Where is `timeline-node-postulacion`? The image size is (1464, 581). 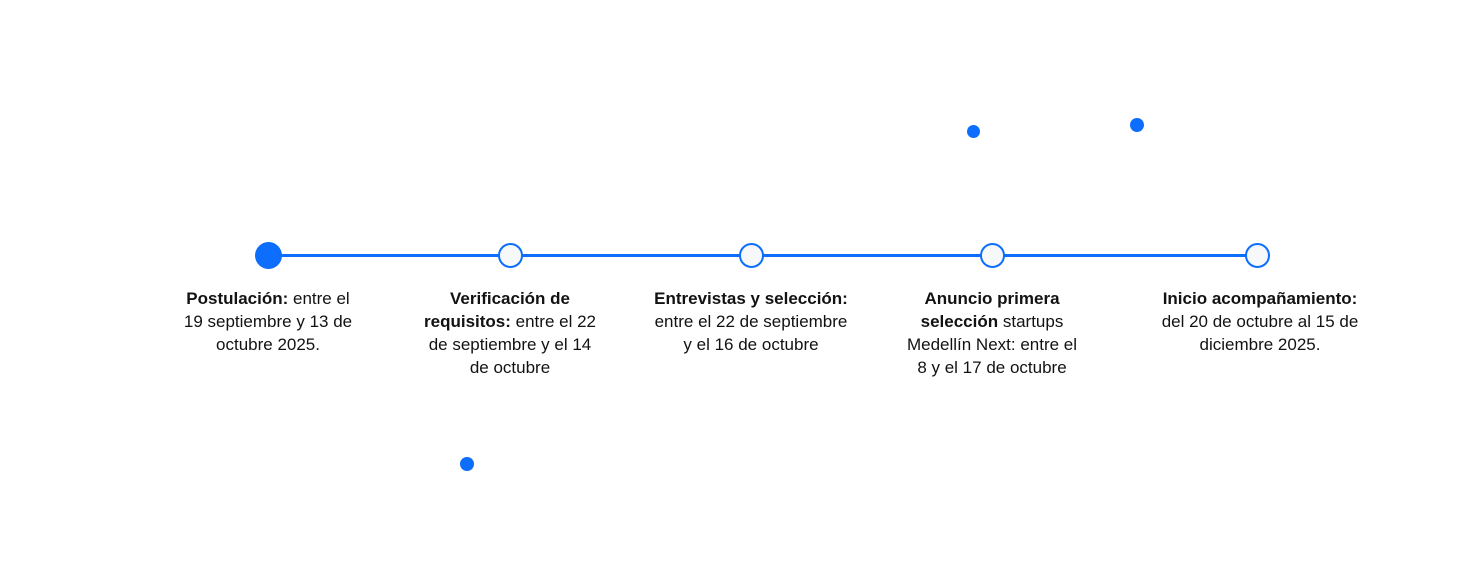
timeline-node-postulacion is located at coordinates (268, 255).